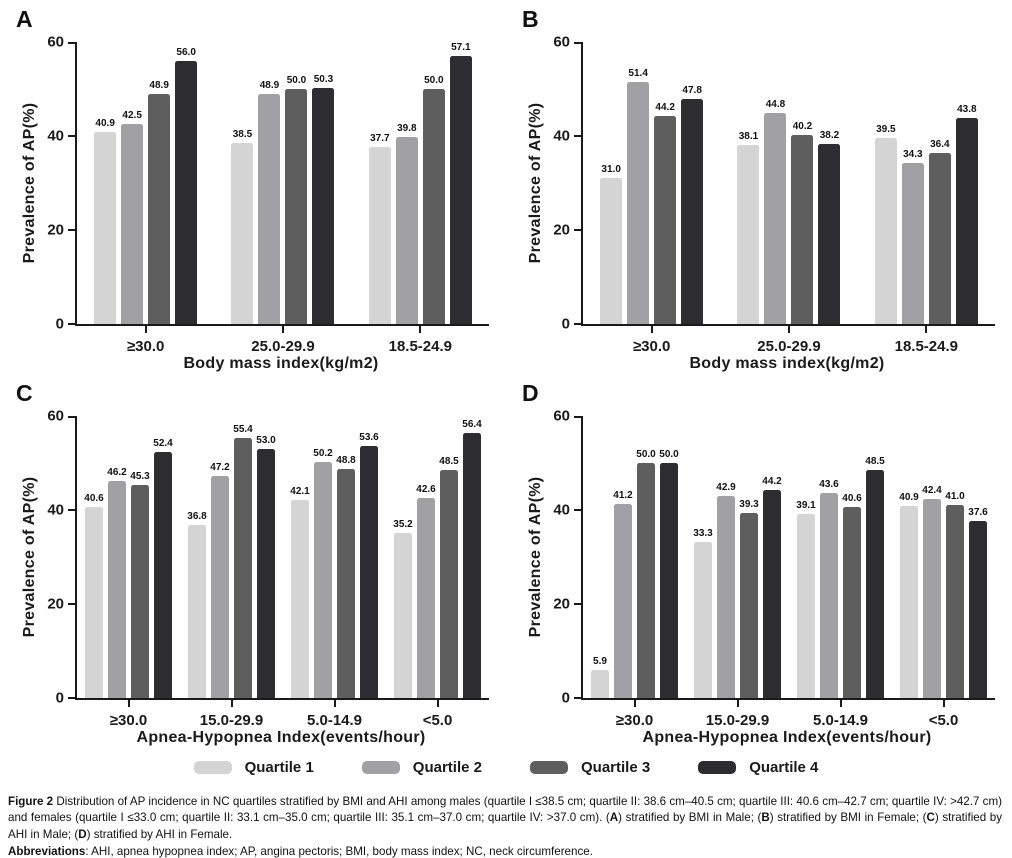  Describe the element at coordinates (758, 767) in the screenshot. I see `legend-item-quartile-4: Quartile 4` at that location.